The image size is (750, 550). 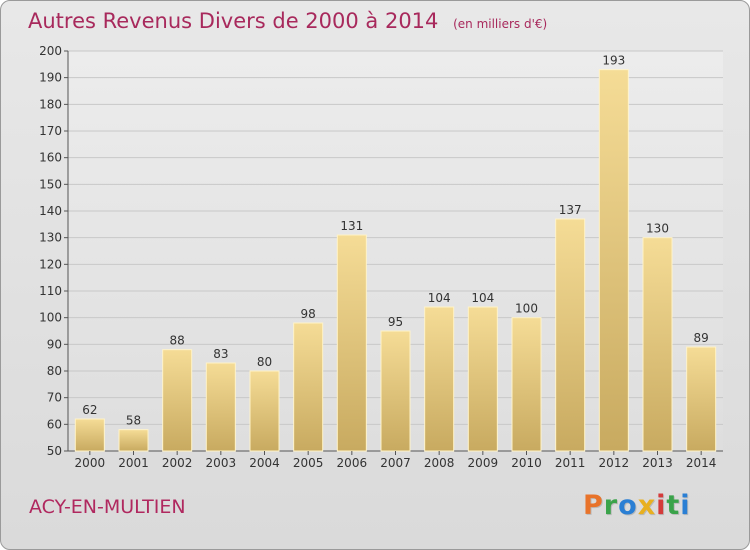 What do you see at coordinates (220, 354) in the screenshot?
I see `bar-value-label: 83` at bounding box center [220, 354].